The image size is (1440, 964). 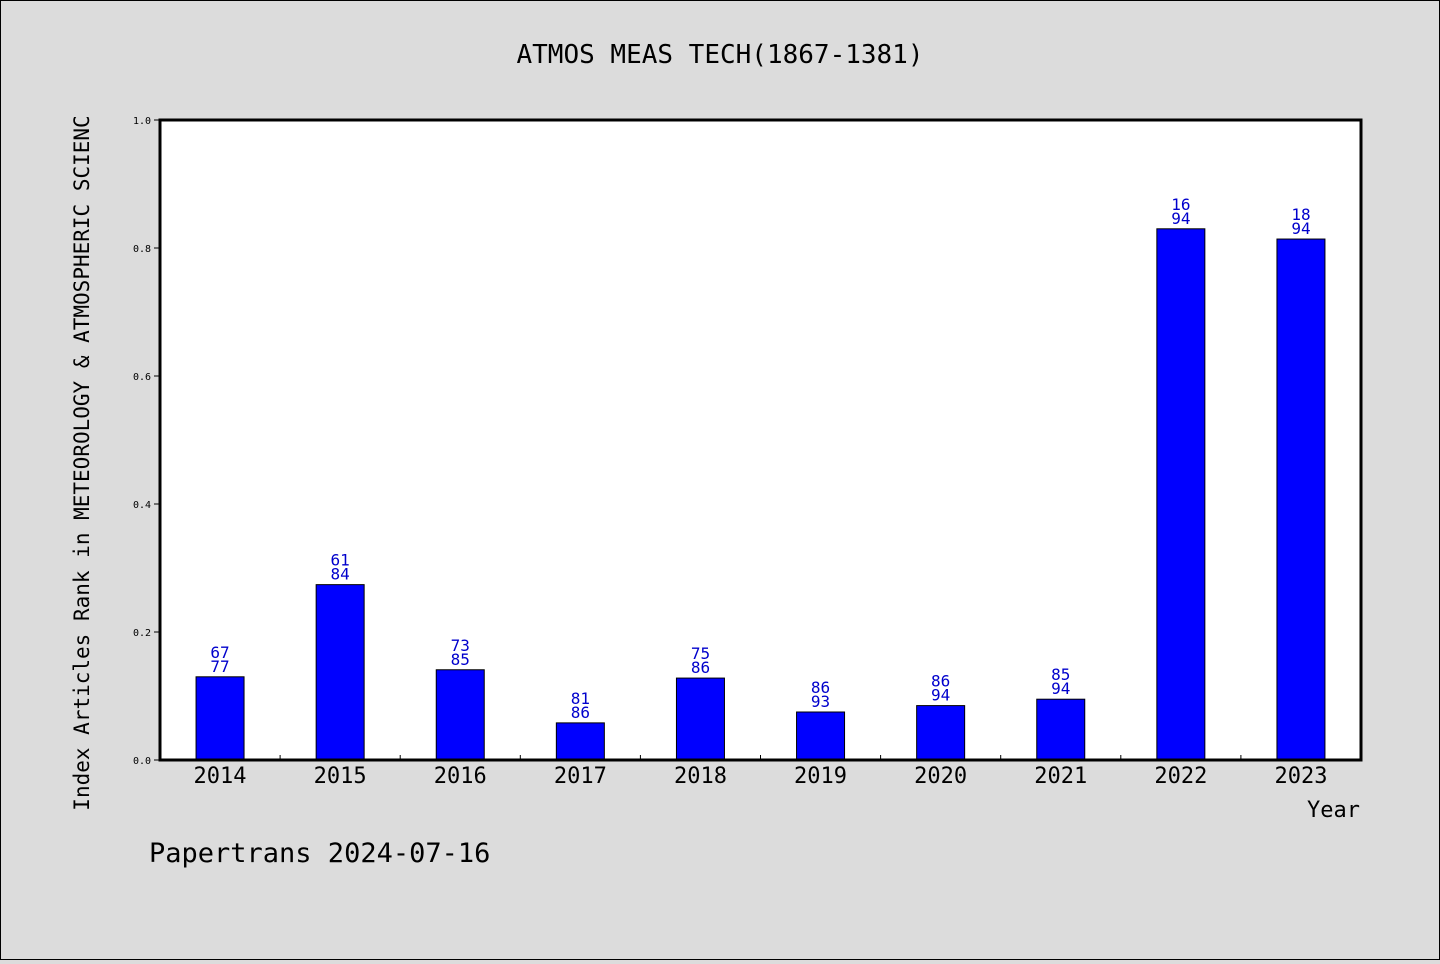 What do you see at coordinates (720, 55) in the screenshot?
I see `chart-title: ATMOS MEAS TECH(1867-1381)` at bounding box center [720, 55].